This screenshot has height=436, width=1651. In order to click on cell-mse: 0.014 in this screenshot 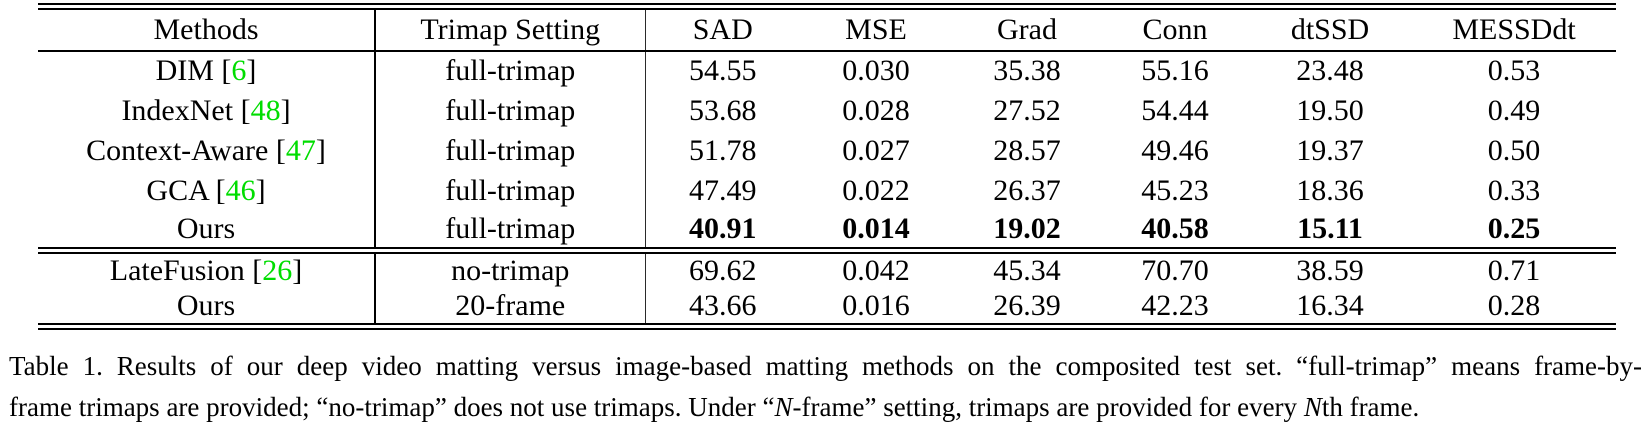, I will do `click(876, 228)`.